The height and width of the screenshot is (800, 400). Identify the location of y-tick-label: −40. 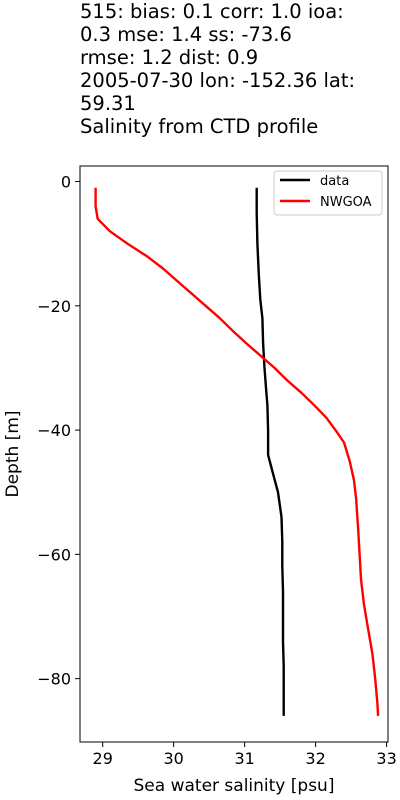
(54, 430).